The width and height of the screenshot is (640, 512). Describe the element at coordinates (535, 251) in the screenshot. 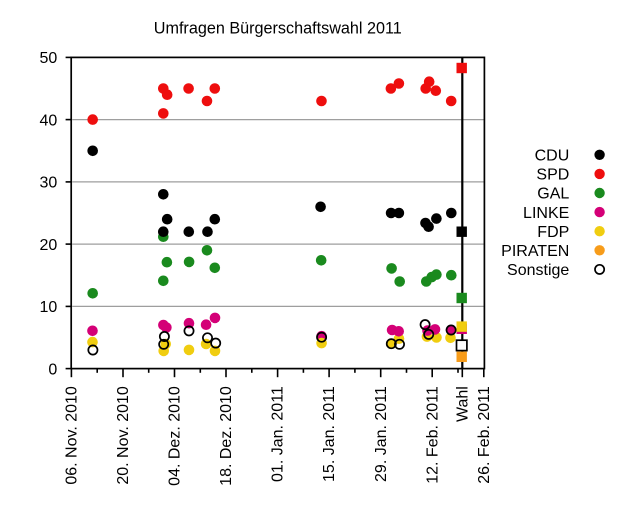

I see `svg-text: PIRATEN` at that location.